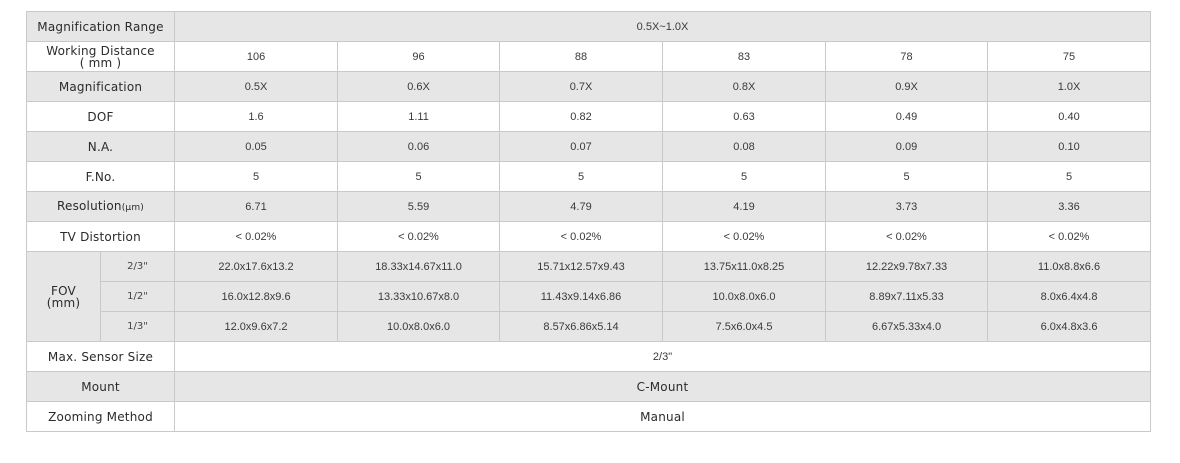 The height and width of the screenshot is (463, 1180). I want to click on row-fno: F.No. 5 5 5 5 5 5, so click(588, 176).